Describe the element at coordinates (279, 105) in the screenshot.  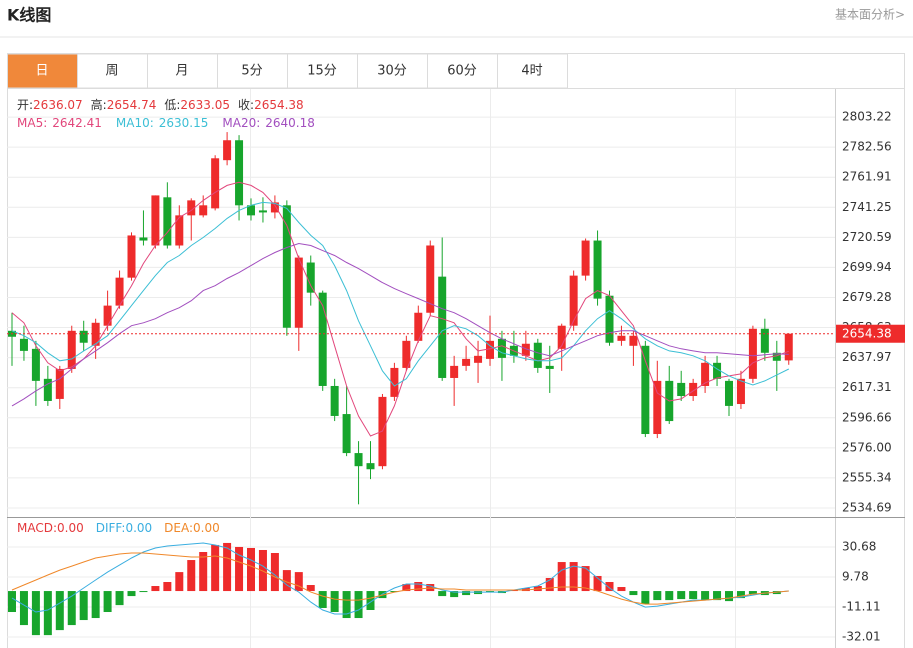
I see `ohlc-value: 2654.38` at that location.